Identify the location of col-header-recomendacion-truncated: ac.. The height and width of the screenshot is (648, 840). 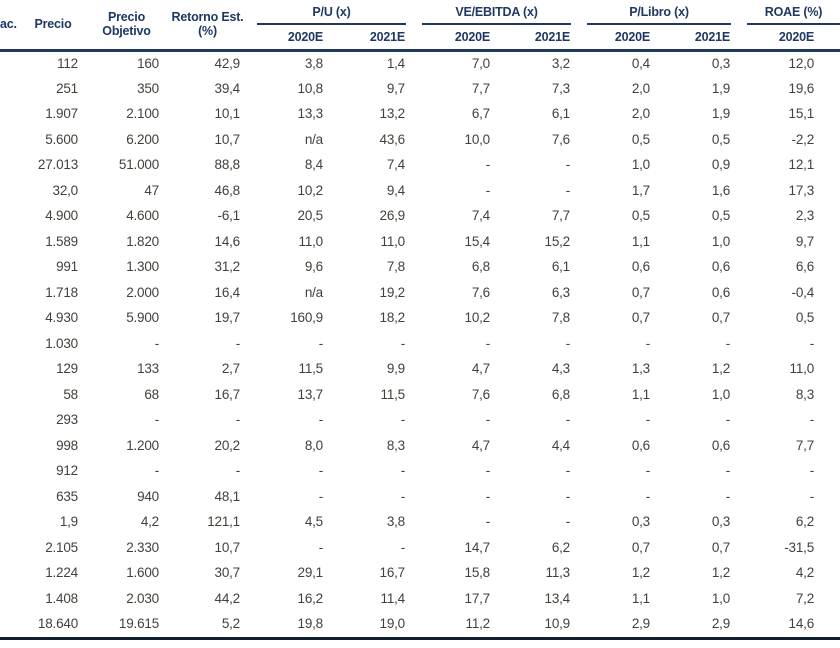
(10, 26).